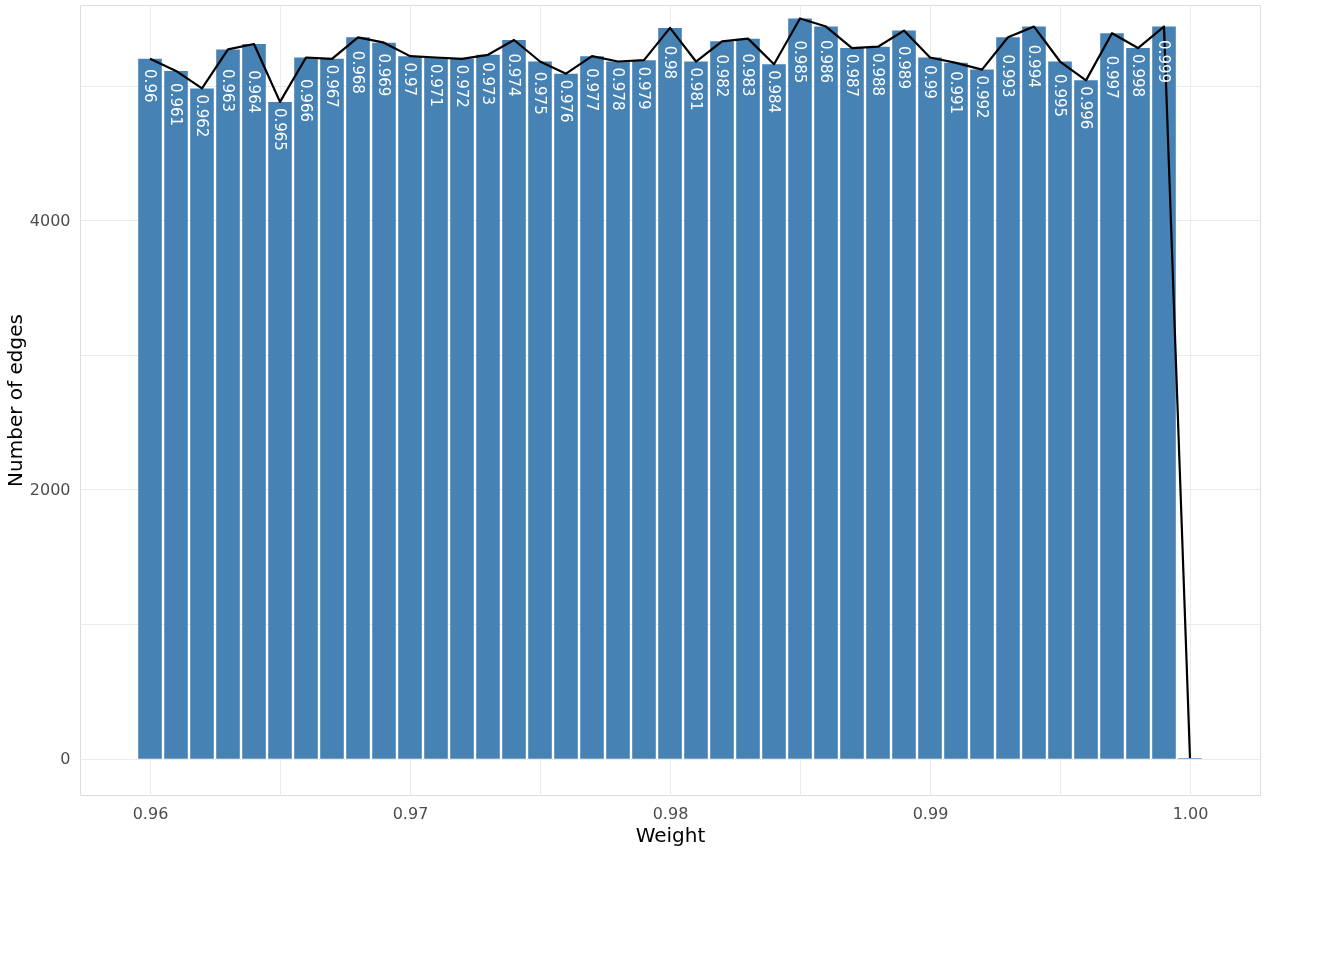 The height and width of the screenshot is (960, 1344). Describe the element at coordinates (50, 220) in the screenshot. I see `y-tick-label: 4000` at that location.